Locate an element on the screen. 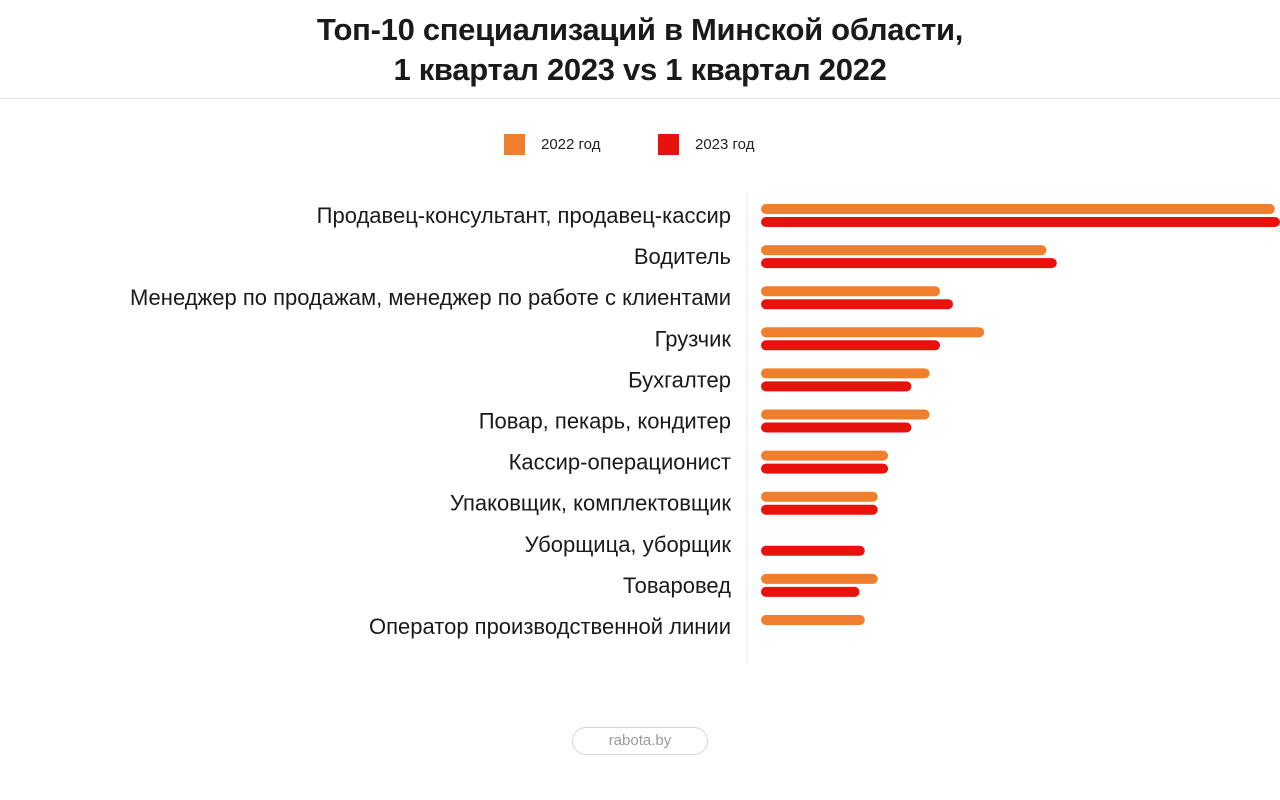 Image resolution: width=1280 pixels, height=800 pixels. legend-swatch-2023 is located at coordinates (668, 144).